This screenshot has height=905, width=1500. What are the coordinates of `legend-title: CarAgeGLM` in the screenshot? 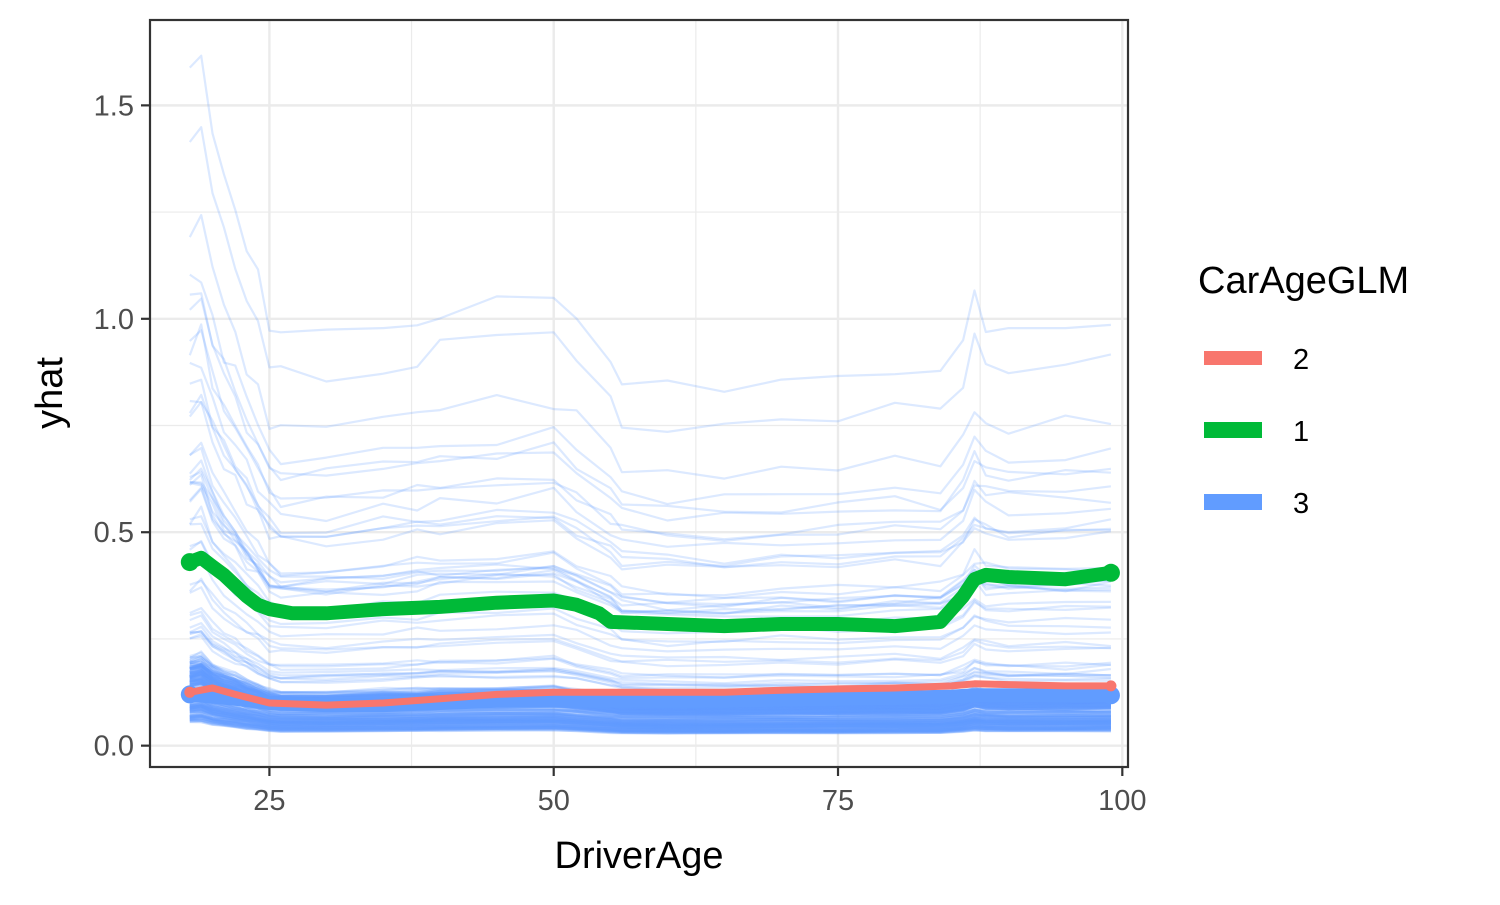 It's located at (1303, 281).